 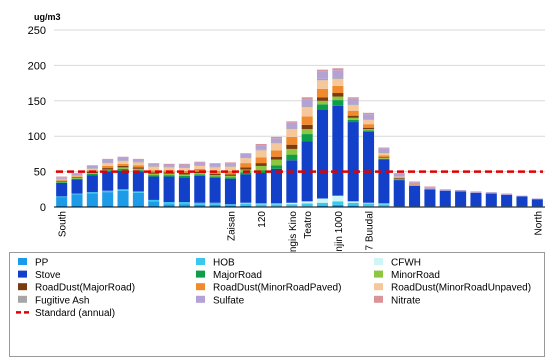 What do you see at coordinates (293, 237) in the screenshot?
I see `x-tick-label: Tengis Kino` at bounding box center [293, 237].